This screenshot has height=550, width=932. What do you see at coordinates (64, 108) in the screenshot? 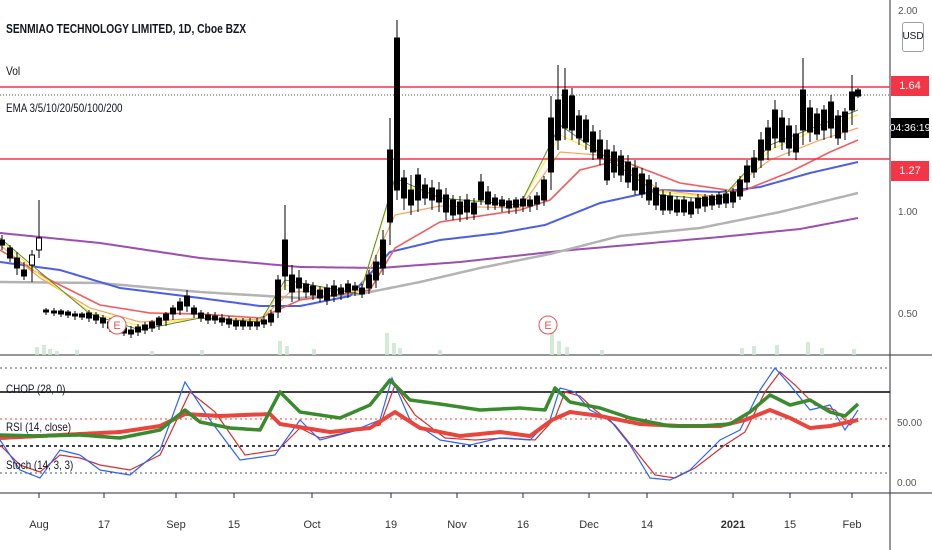
I see `ema-legend: EMA 3/5/10/20/50/100/200` at bounding box center [64, 108].